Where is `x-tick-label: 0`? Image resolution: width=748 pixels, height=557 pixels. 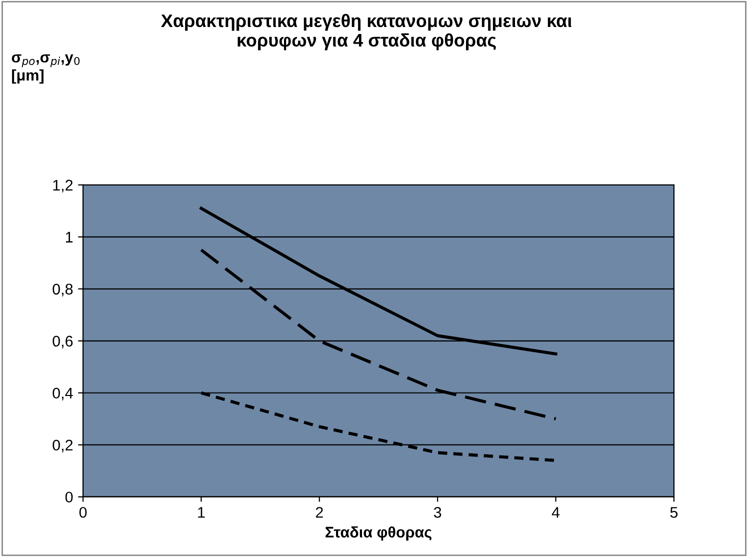 x-tick-label: 0 is located at coordinates (83, 512).